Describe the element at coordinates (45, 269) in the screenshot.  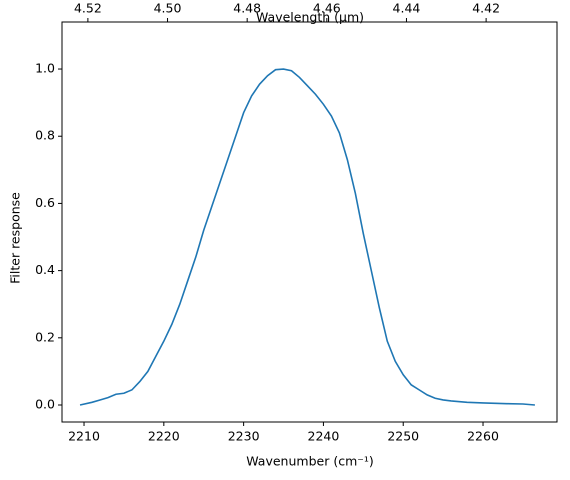
I see `y-tick-label: 0.4` at that location.